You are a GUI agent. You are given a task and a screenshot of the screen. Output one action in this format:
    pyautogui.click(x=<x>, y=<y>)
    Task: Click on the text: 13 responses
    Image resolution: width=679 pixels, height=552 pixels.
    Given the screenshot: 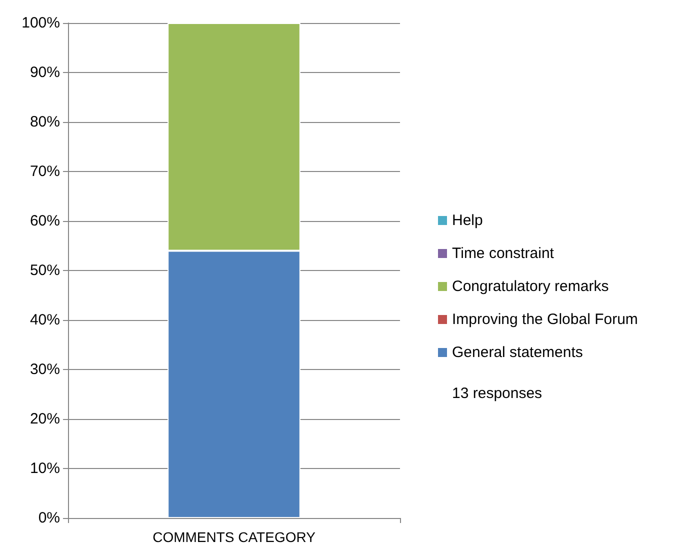 What is the action you would take?
    pyautogui.click(x=497, y=393)
    